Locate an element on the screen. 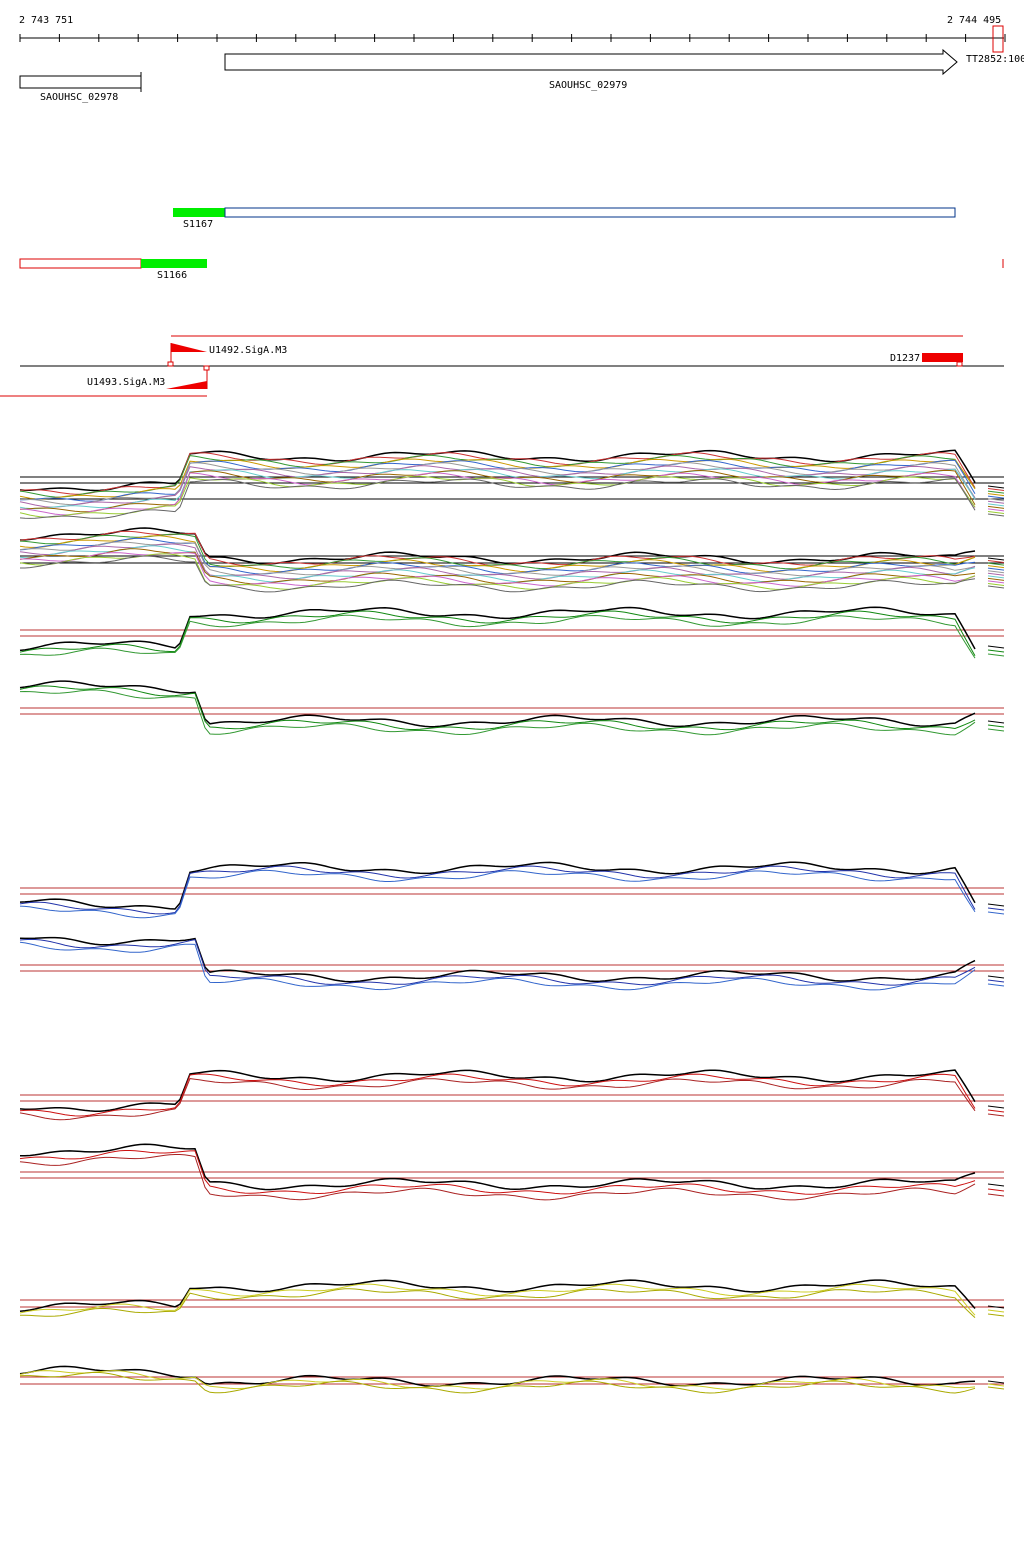  ruler-start: 2 743 751 is located at coordinates (46, 20).